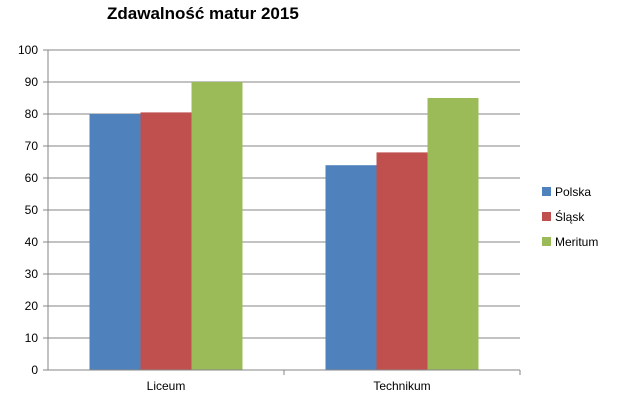  Describe the element at coordinates (32, 210) in the screenshot. I see `y-tick-label: 50` at that location.